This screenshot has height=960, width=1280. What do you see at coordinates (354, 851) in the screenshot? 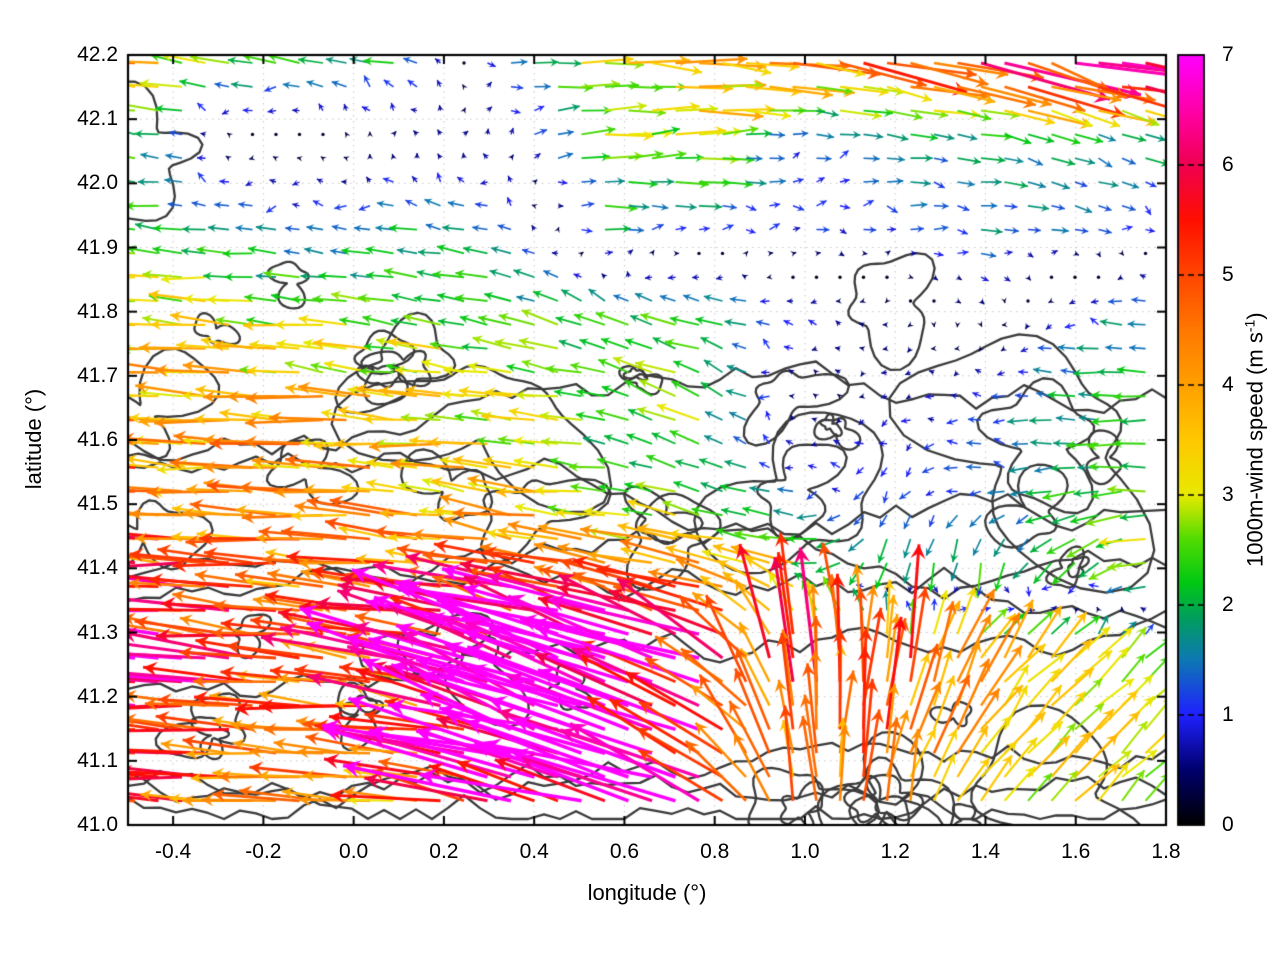
I see `x-tick-label: 0.0` at bounding box center [354, 851].